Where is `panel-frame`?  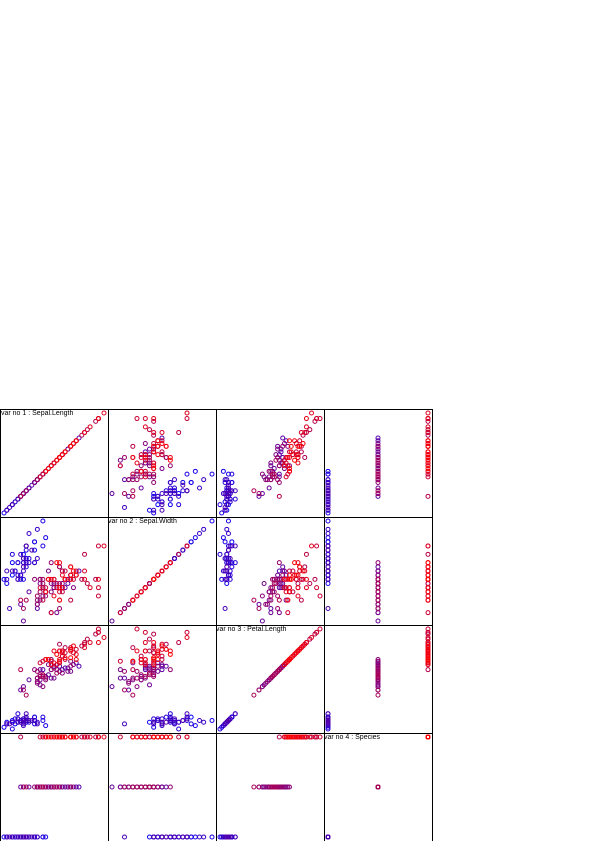
panel-frame is located at coordinates (378, 787).